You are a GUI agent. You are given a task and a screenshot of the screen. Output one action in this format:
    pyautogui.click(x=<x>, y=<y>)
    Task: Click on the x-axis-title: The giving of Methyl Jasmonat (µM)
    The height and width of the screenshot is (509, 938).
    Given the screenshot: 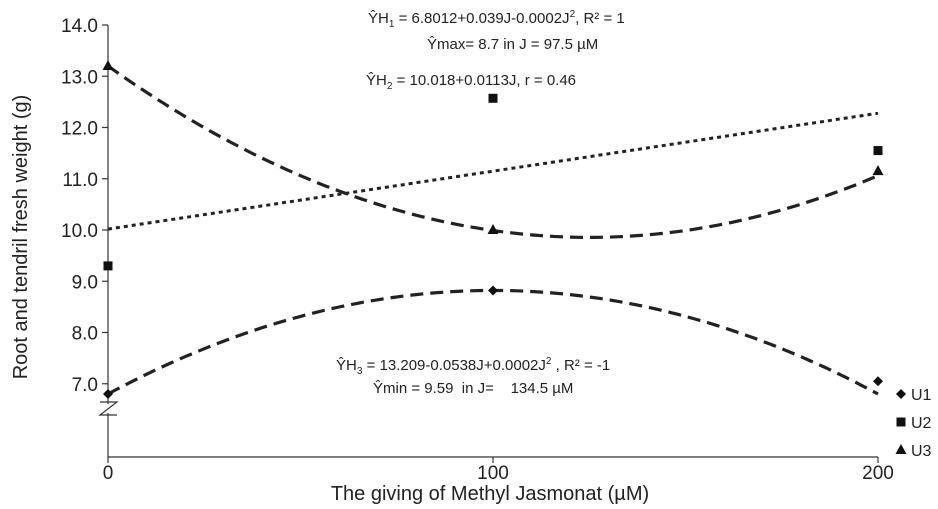 What is the action you would take?
    pyautogui.click(x=490, y=494)
    